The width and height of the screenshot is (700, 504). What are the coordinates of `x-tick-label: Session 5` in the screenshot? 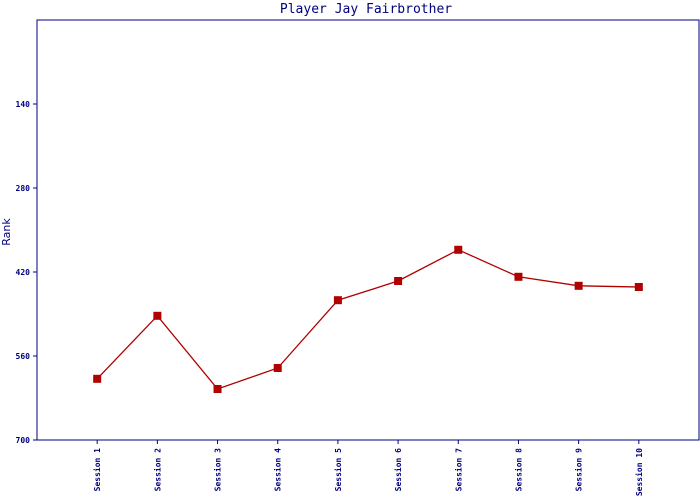 It's located at (338, 470).